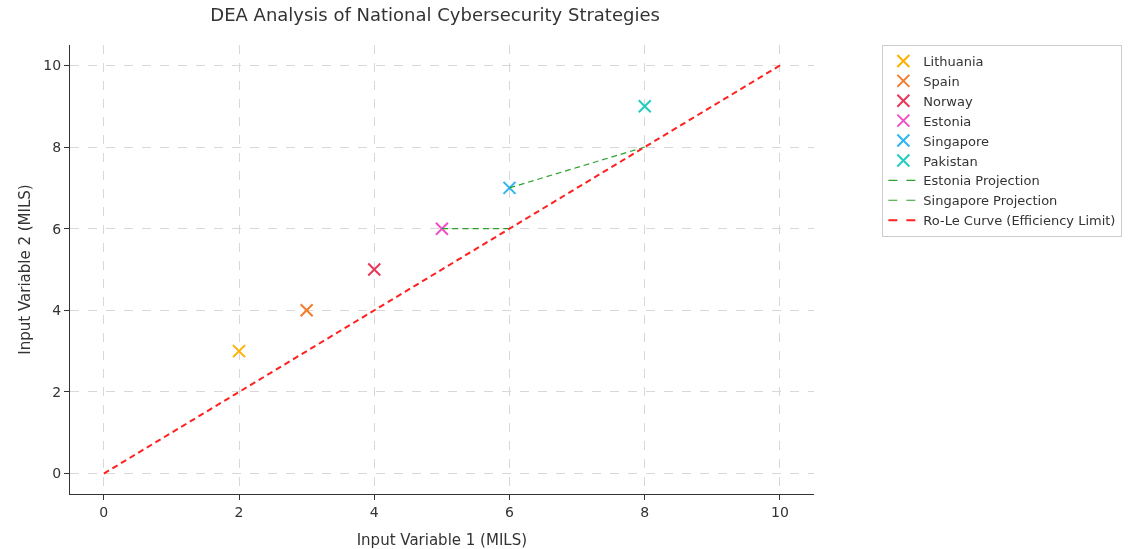  Describe the element at coordinates (953, 62) in the screenshot. I see `legend-label: Lithuania` at that location.